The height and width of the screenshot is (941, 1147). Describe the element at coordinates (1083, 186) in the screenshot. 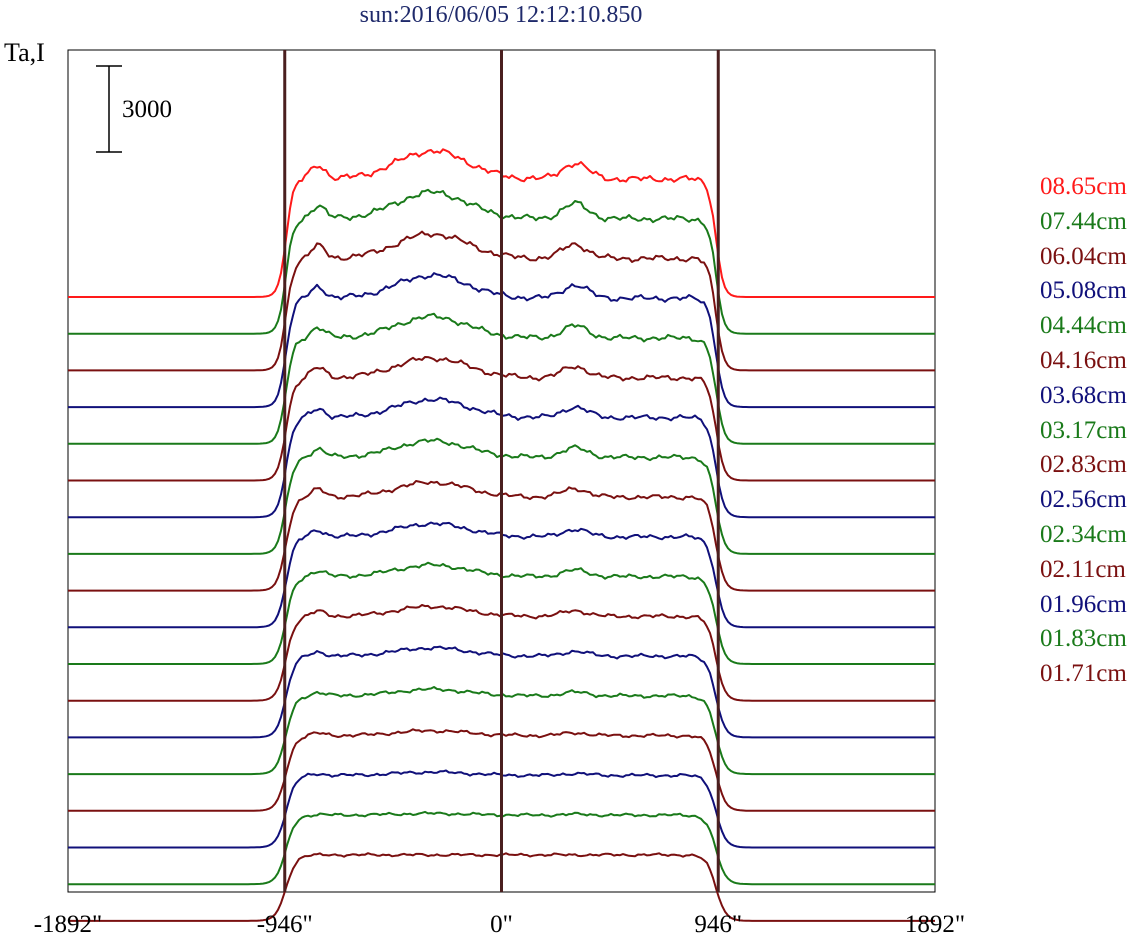

I see `legend-item: 08.65cm` at that location.